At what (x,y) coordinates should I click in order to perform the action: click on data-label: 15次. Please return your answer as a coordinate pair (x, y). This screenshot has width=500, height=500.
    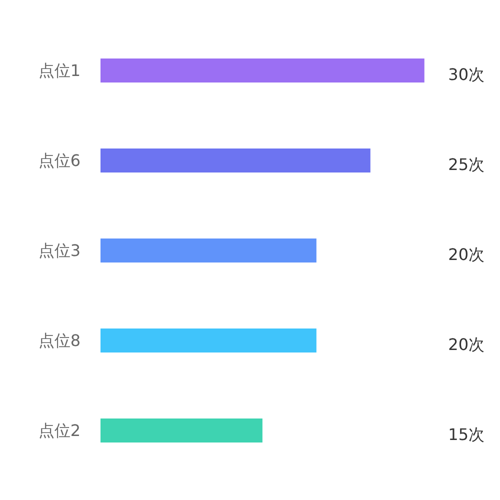
    Looking at the image, I should click on (466, 434).